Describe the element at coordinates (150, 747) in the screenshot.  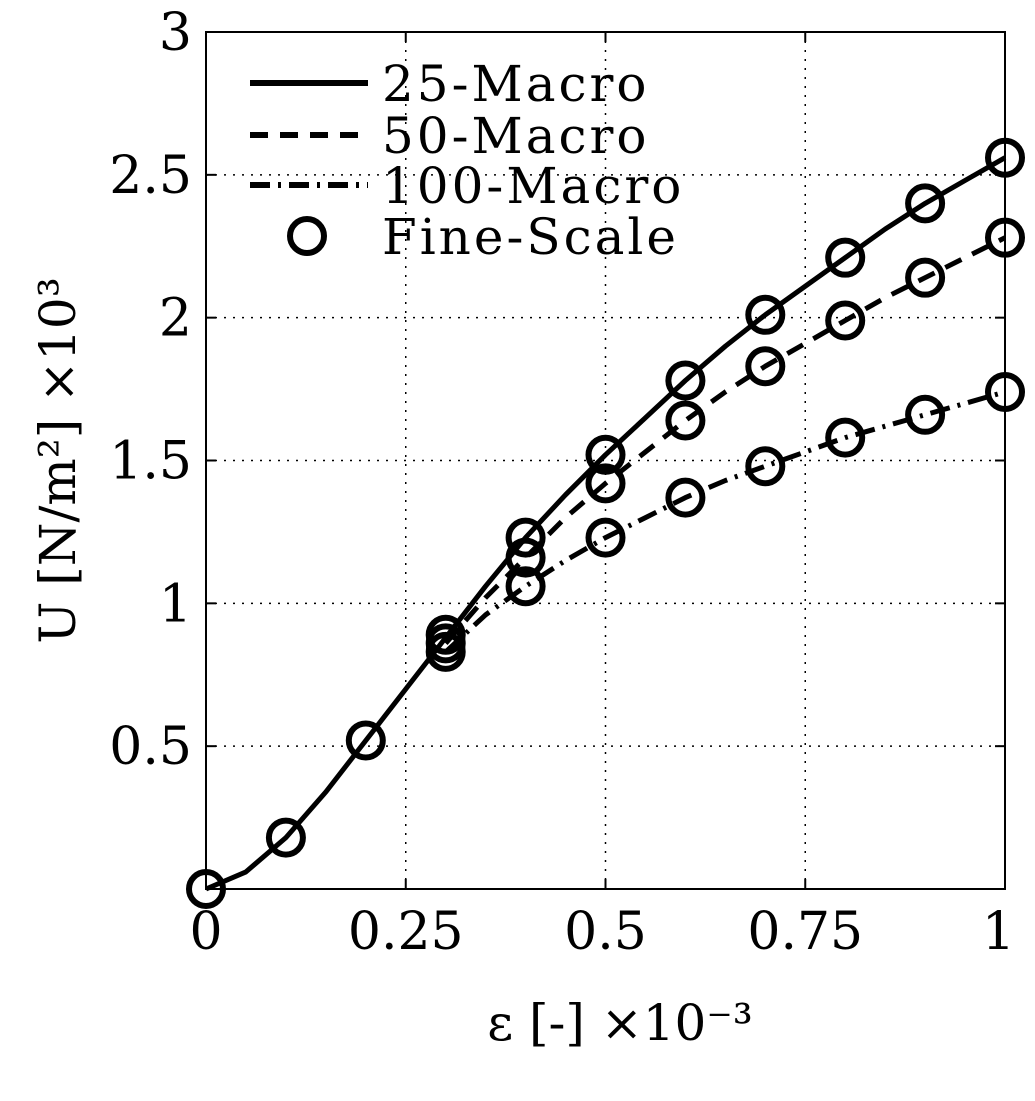
I see `y-tick-label: 0.5` at that location.